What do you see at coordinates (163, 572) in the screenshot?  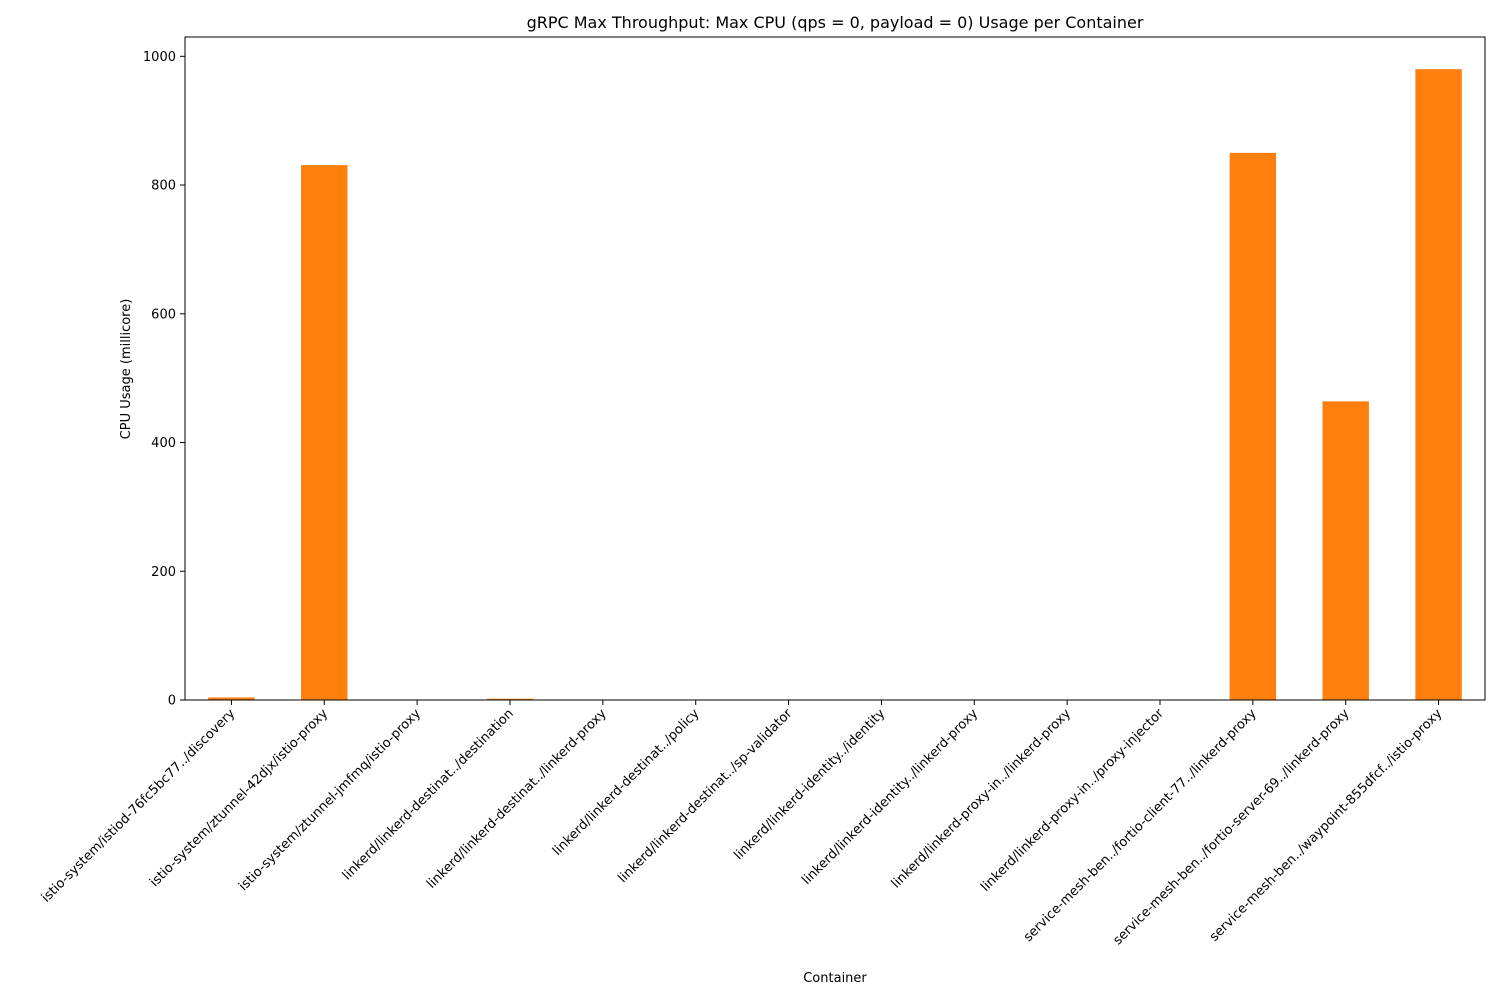 I see `y-tick-label-200: 200` at bounding box center [163, 572].